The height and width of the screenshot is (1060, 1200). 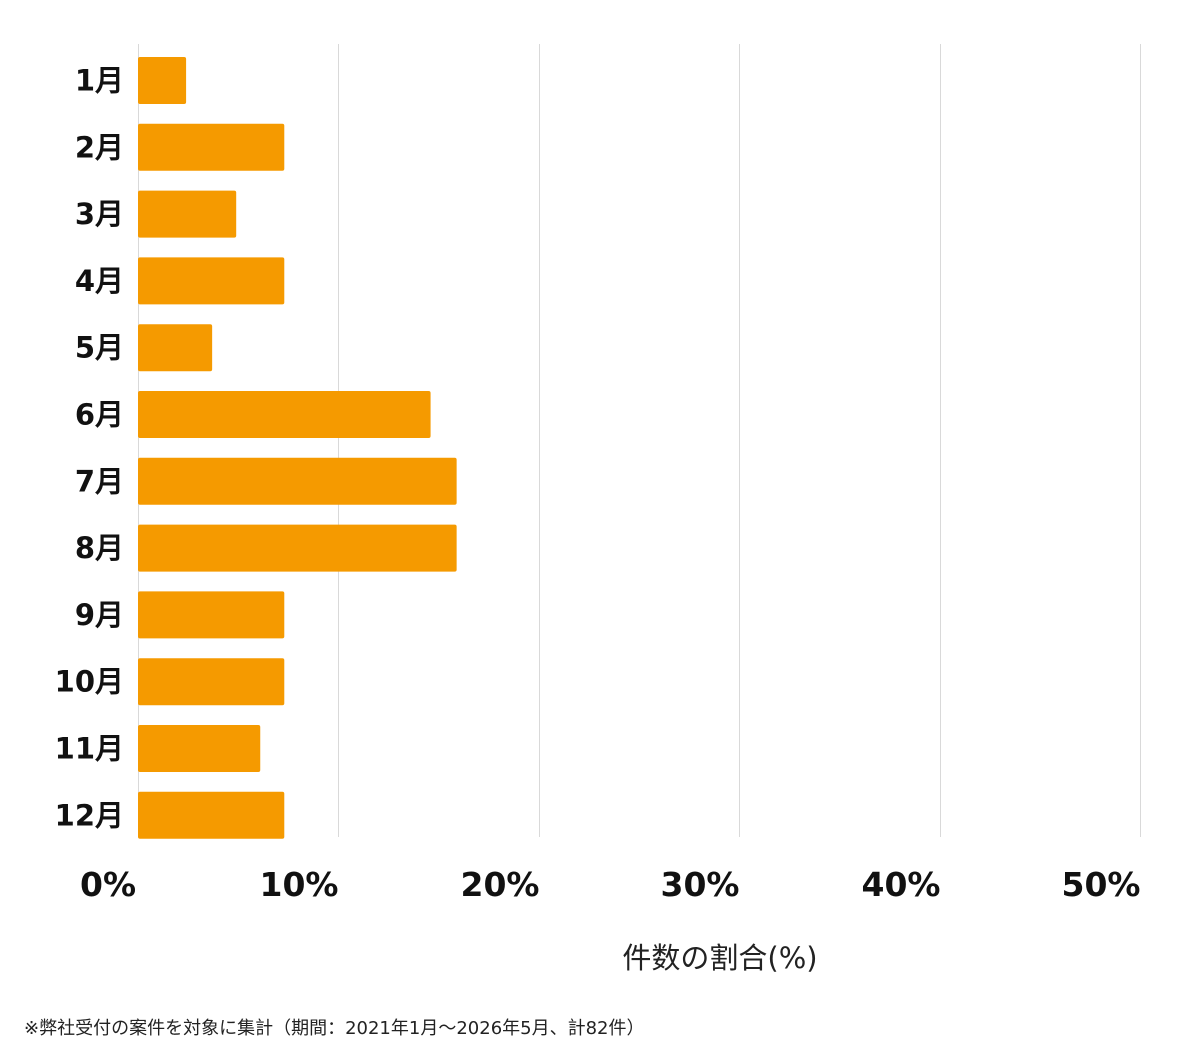 I want to click on category-label: 7月, so click(x=99, y=481).